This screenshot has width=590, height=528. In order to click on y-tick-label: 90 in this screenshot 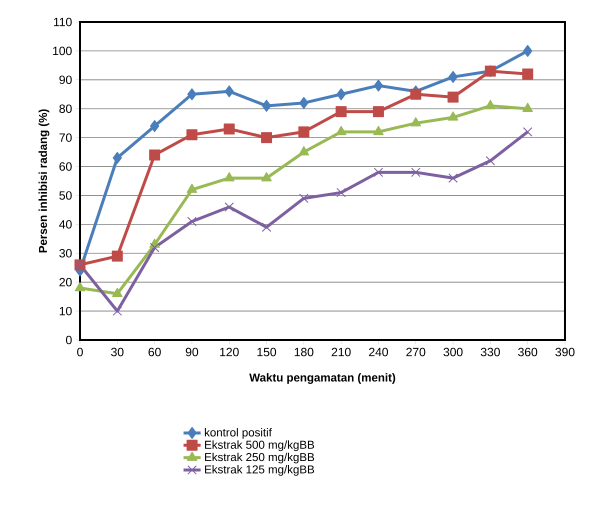, I will do `click(65, 80)`.